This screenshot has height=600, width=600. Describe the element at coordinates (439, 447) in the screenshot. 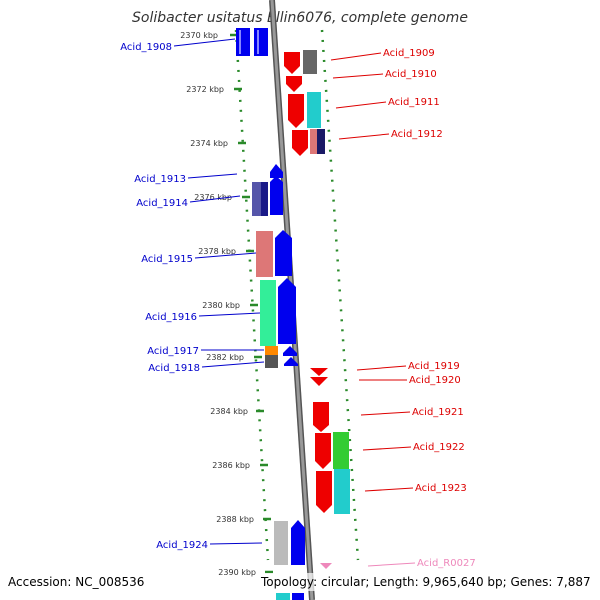

I see `gene-label: Acid_1922` at that location.